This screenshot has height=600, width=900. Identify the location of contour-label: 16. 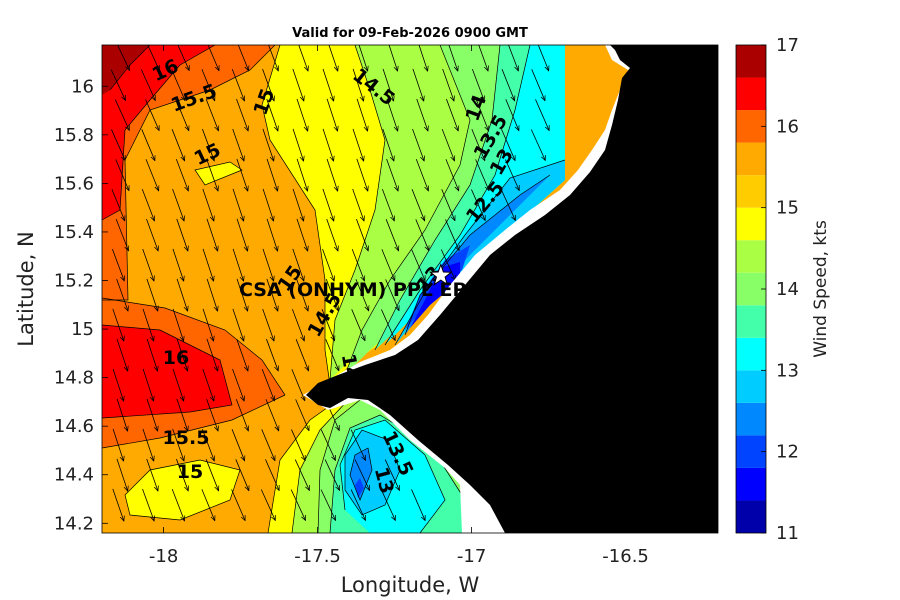
(176, 358).